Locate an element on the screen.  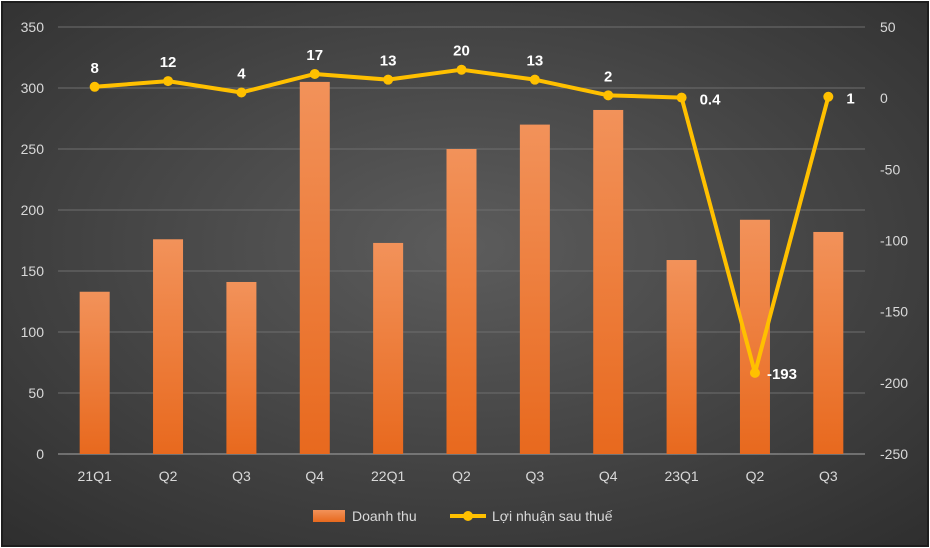
legend-profit-label: Lợi nhuận sau thuế is located at coordinates (552, 516).